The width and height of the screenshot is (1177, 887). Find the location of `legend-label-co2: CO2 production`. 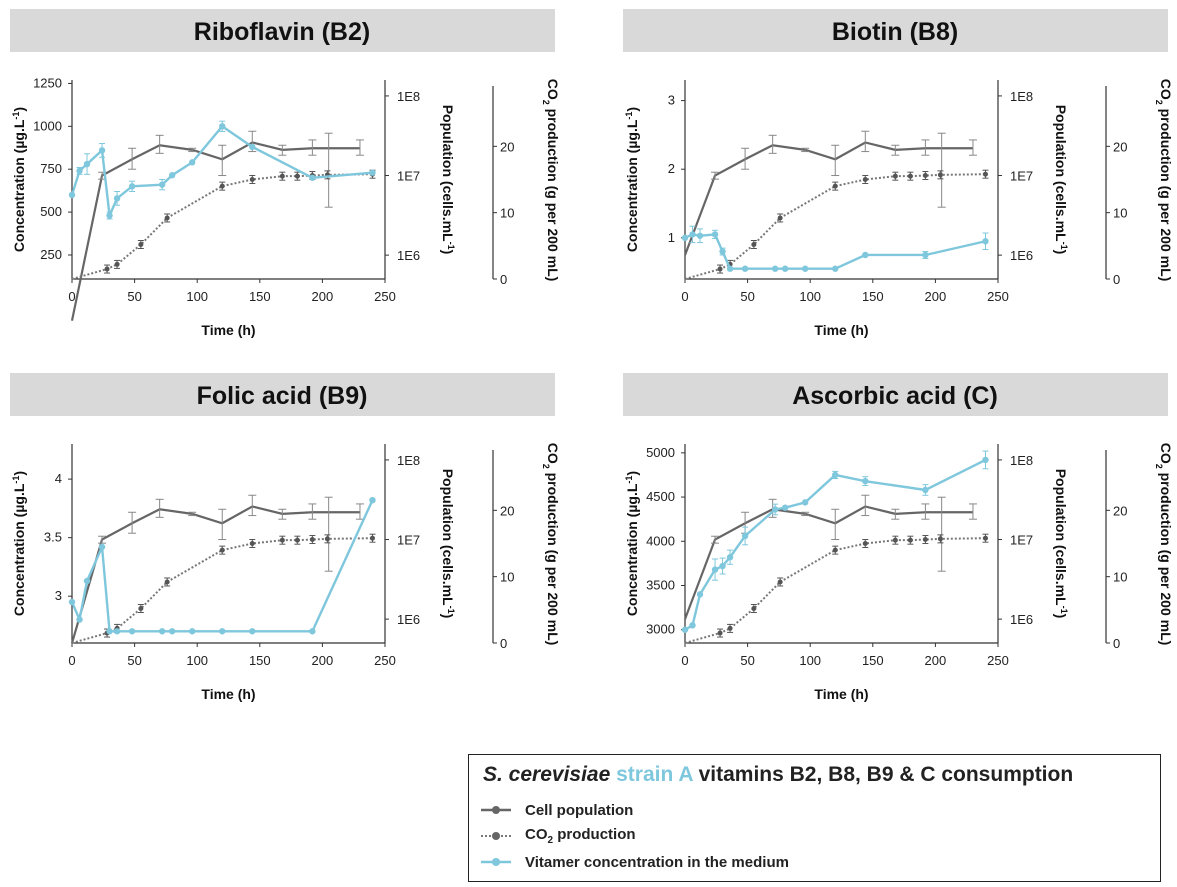

legend-label-co2: CO2 production is located at coordinates (580, 836).